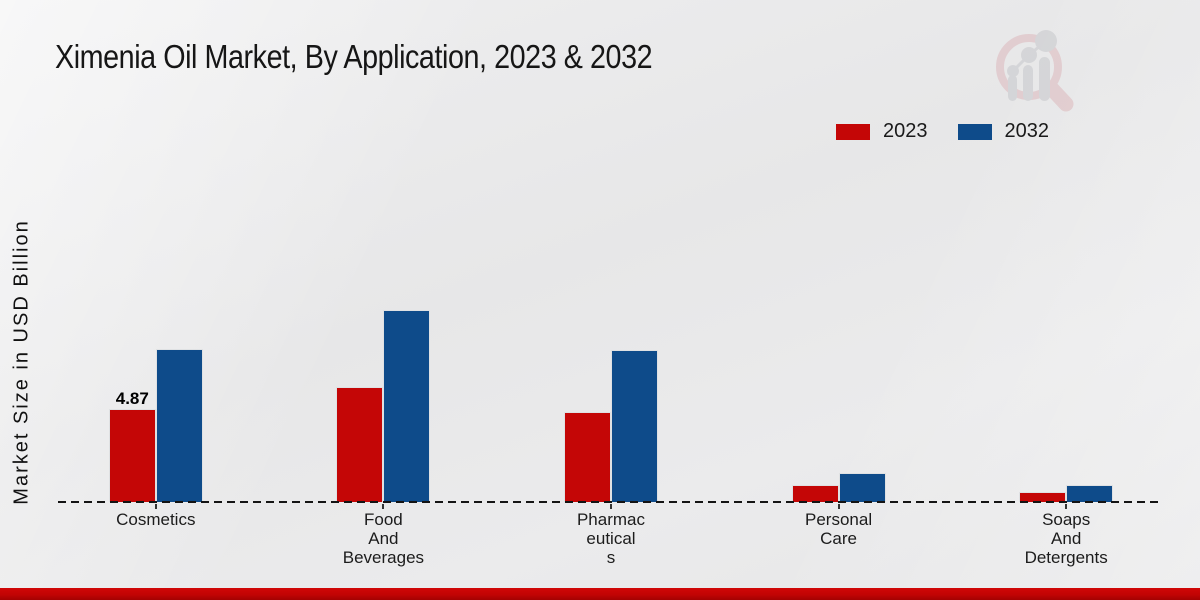 This screenshot has height=600, width=1200. I want to click on bar-group-0: 4.87, so click(156, 404).